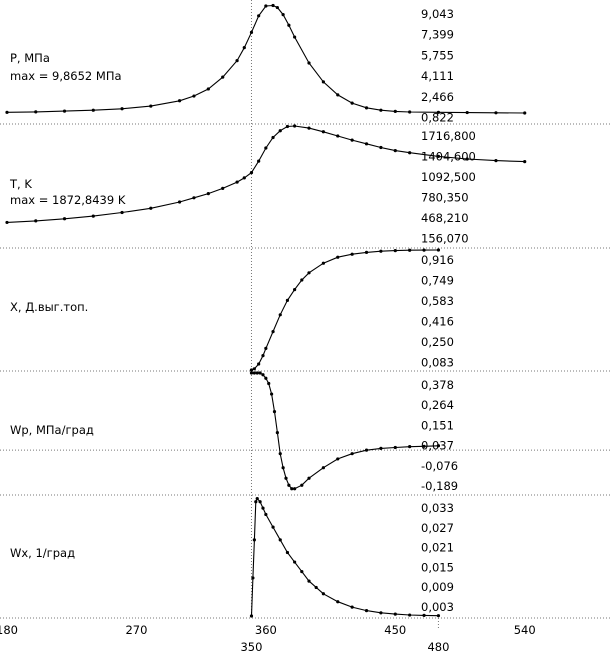  I want to click on panel-max-label-pressure: max = 9,8652 МПа, so click(66, 76).